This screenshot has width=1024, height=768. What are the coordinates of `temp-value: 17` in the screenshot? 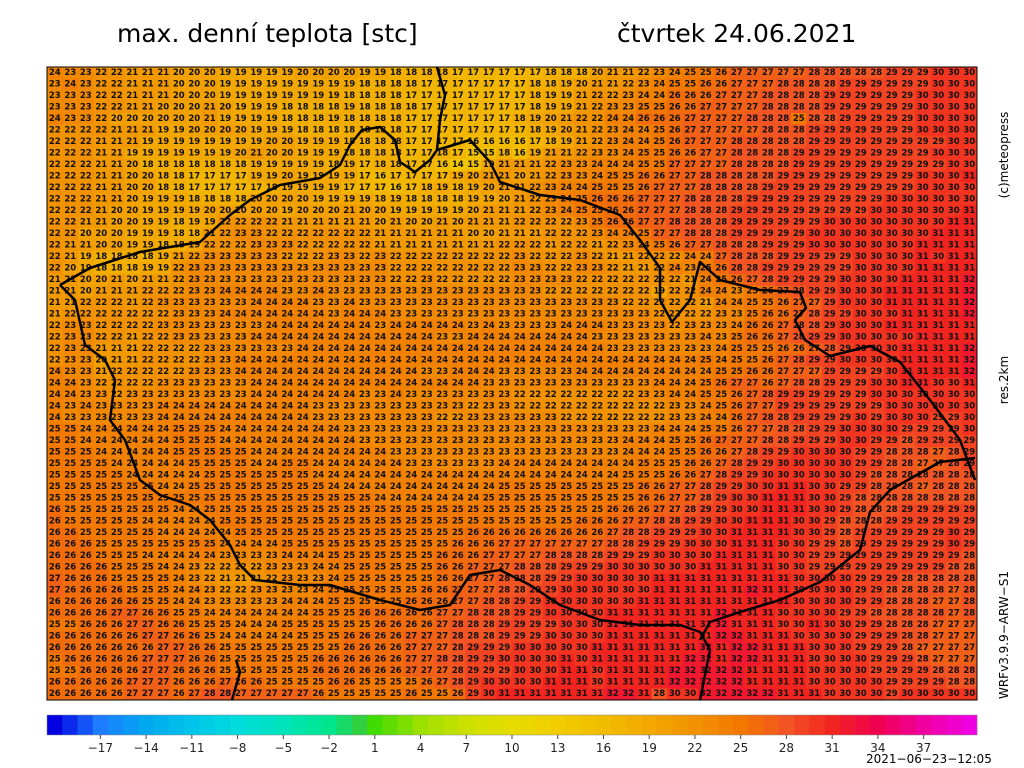 It's located at (504, 73).